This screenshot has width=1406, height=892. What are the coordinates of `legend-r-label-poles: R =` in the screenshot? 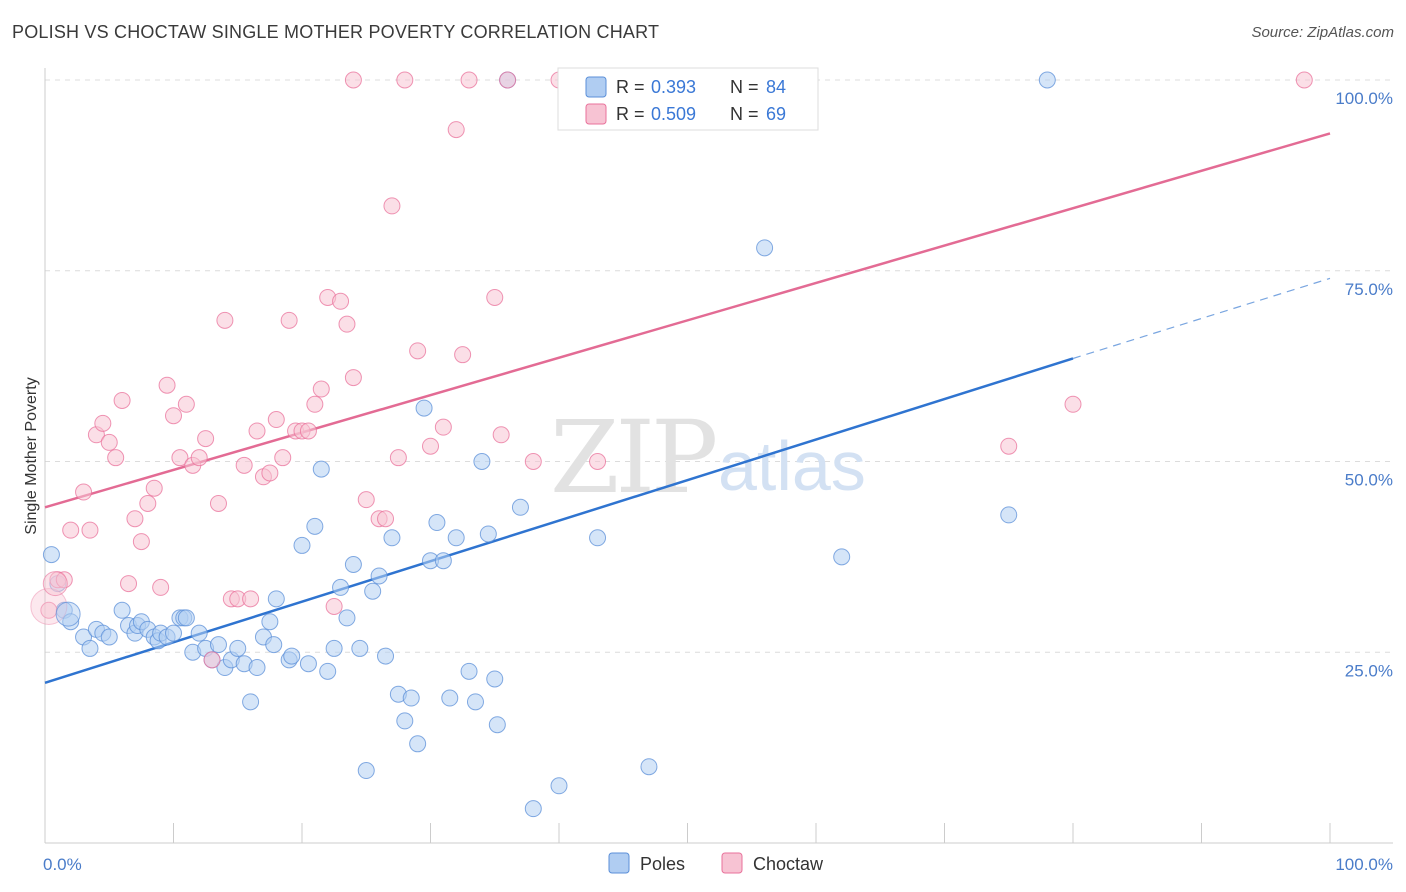 It's located at (630, 87).